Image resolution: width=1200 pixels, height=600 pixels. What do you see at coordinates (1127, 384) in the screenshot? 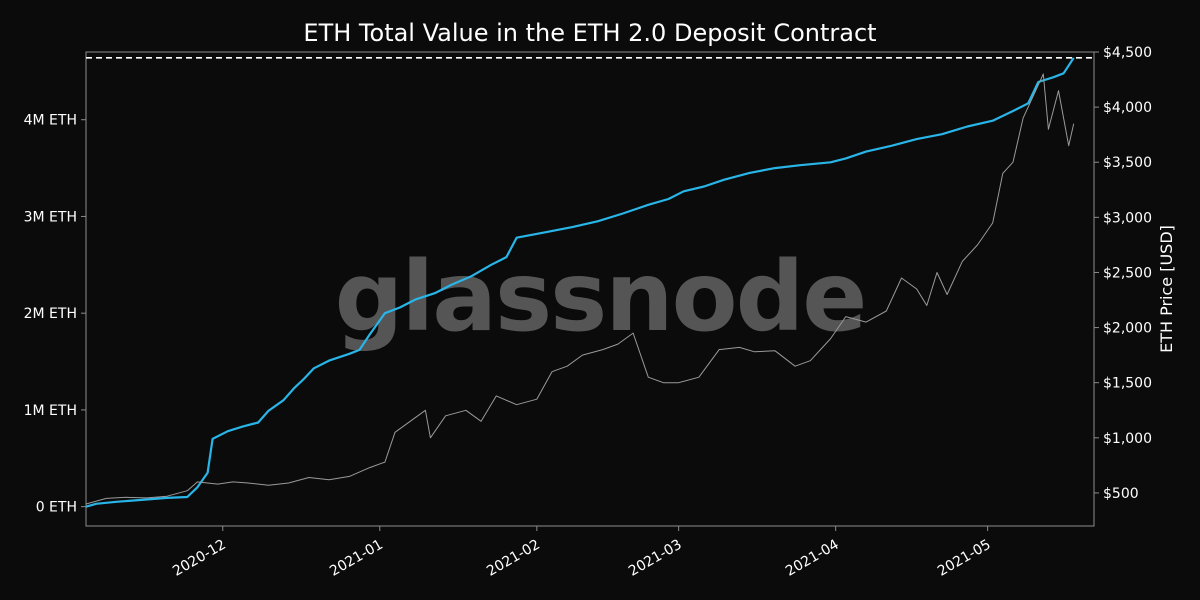
I see `right-tick-label: $1,500` at bounding box center [1127, 384].